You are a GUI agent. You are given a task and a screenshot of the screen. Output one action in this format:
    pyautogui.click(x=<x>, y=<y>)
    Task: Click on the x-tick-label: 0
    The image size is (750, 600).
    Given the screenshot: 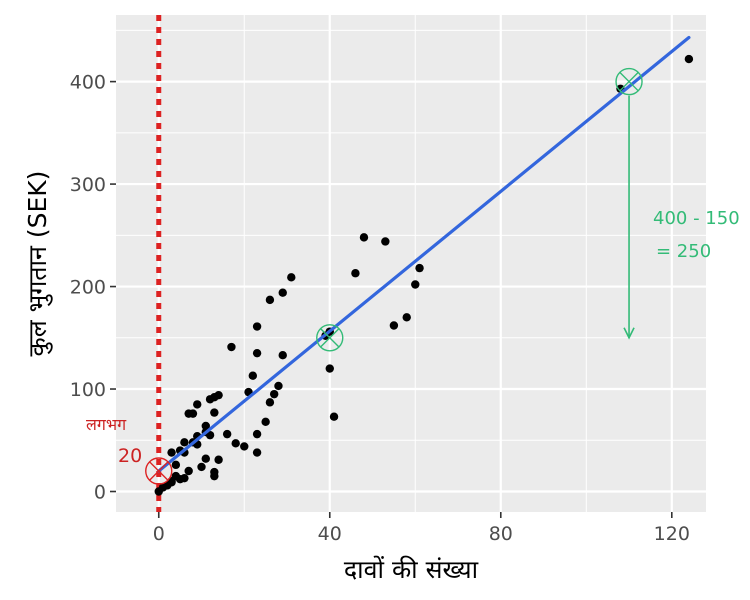 What is the action you would take?
    pyautogui.click(x=159, y=534)
    